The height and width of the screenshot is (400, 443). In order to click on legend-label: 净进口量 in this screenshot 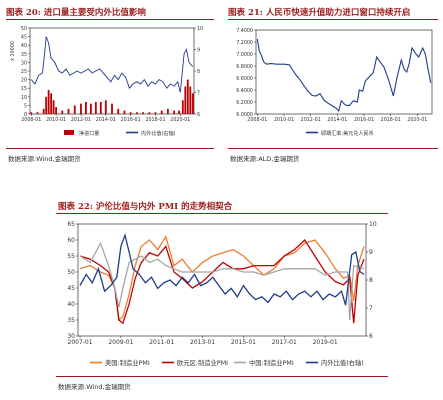, I will do `click(89, 133)`.